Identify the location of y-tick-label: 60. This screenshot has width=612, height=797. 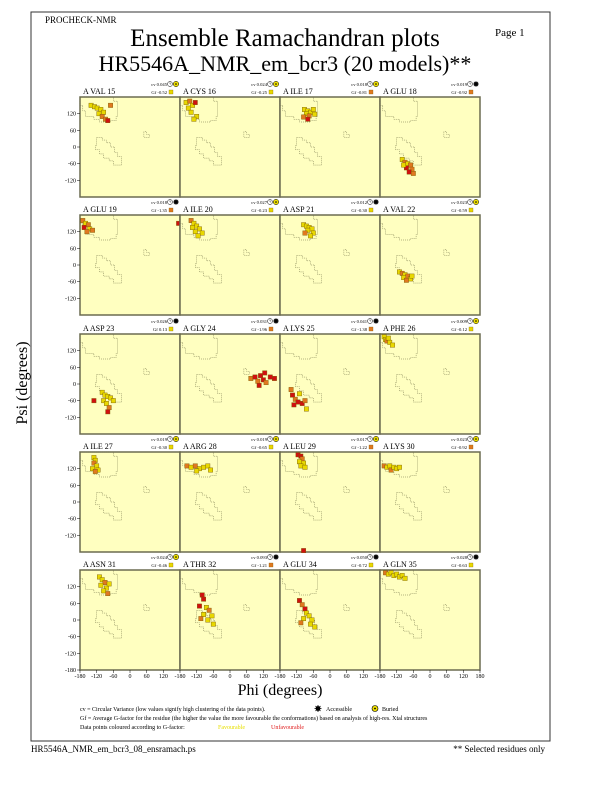
(73, 604).